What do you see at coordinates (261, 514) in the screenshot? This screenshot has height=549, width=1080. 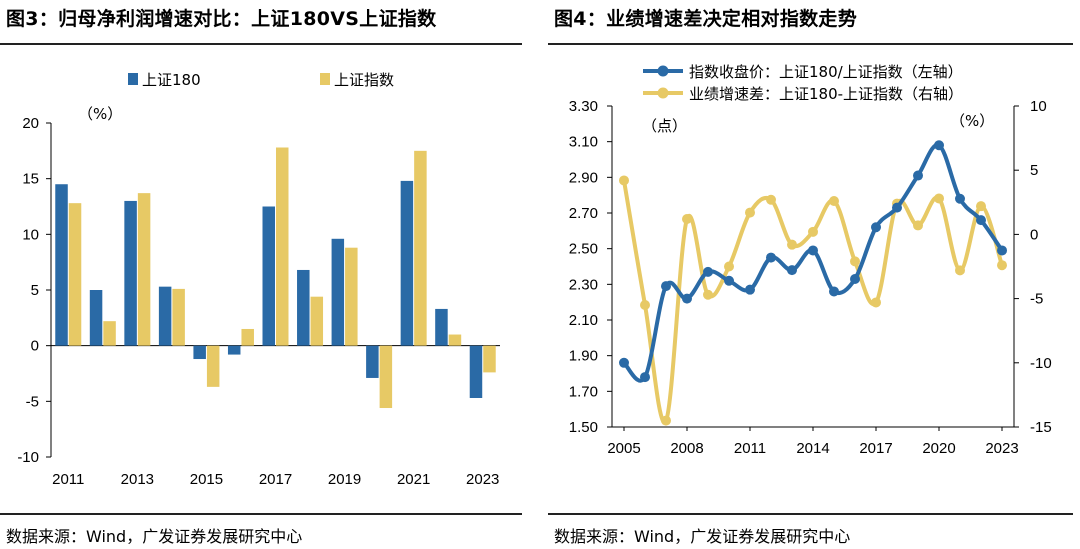 I see `bottom-rule` at bounding box center [261, 514].